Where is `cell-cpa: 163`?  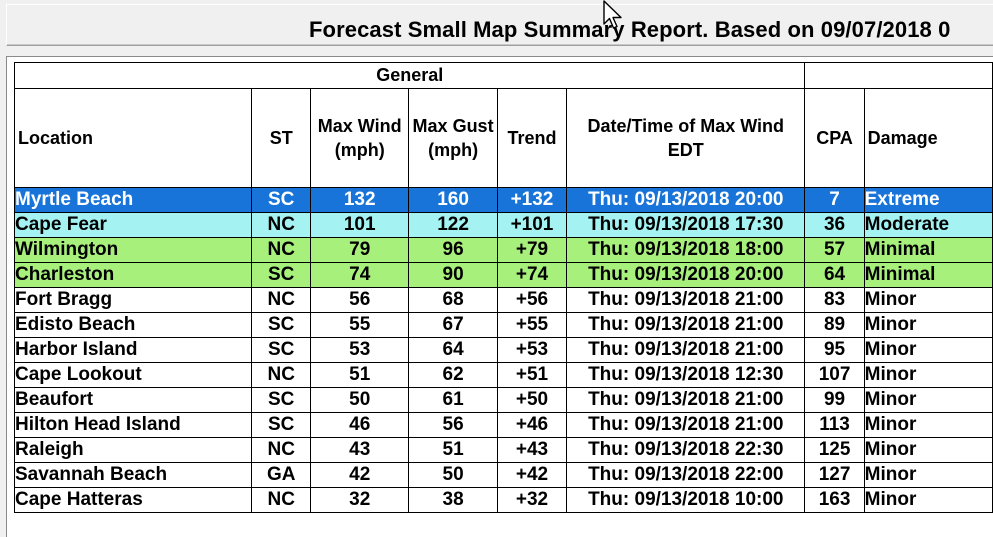
cell-cpa: 163 is located at coordinates (834, 500).